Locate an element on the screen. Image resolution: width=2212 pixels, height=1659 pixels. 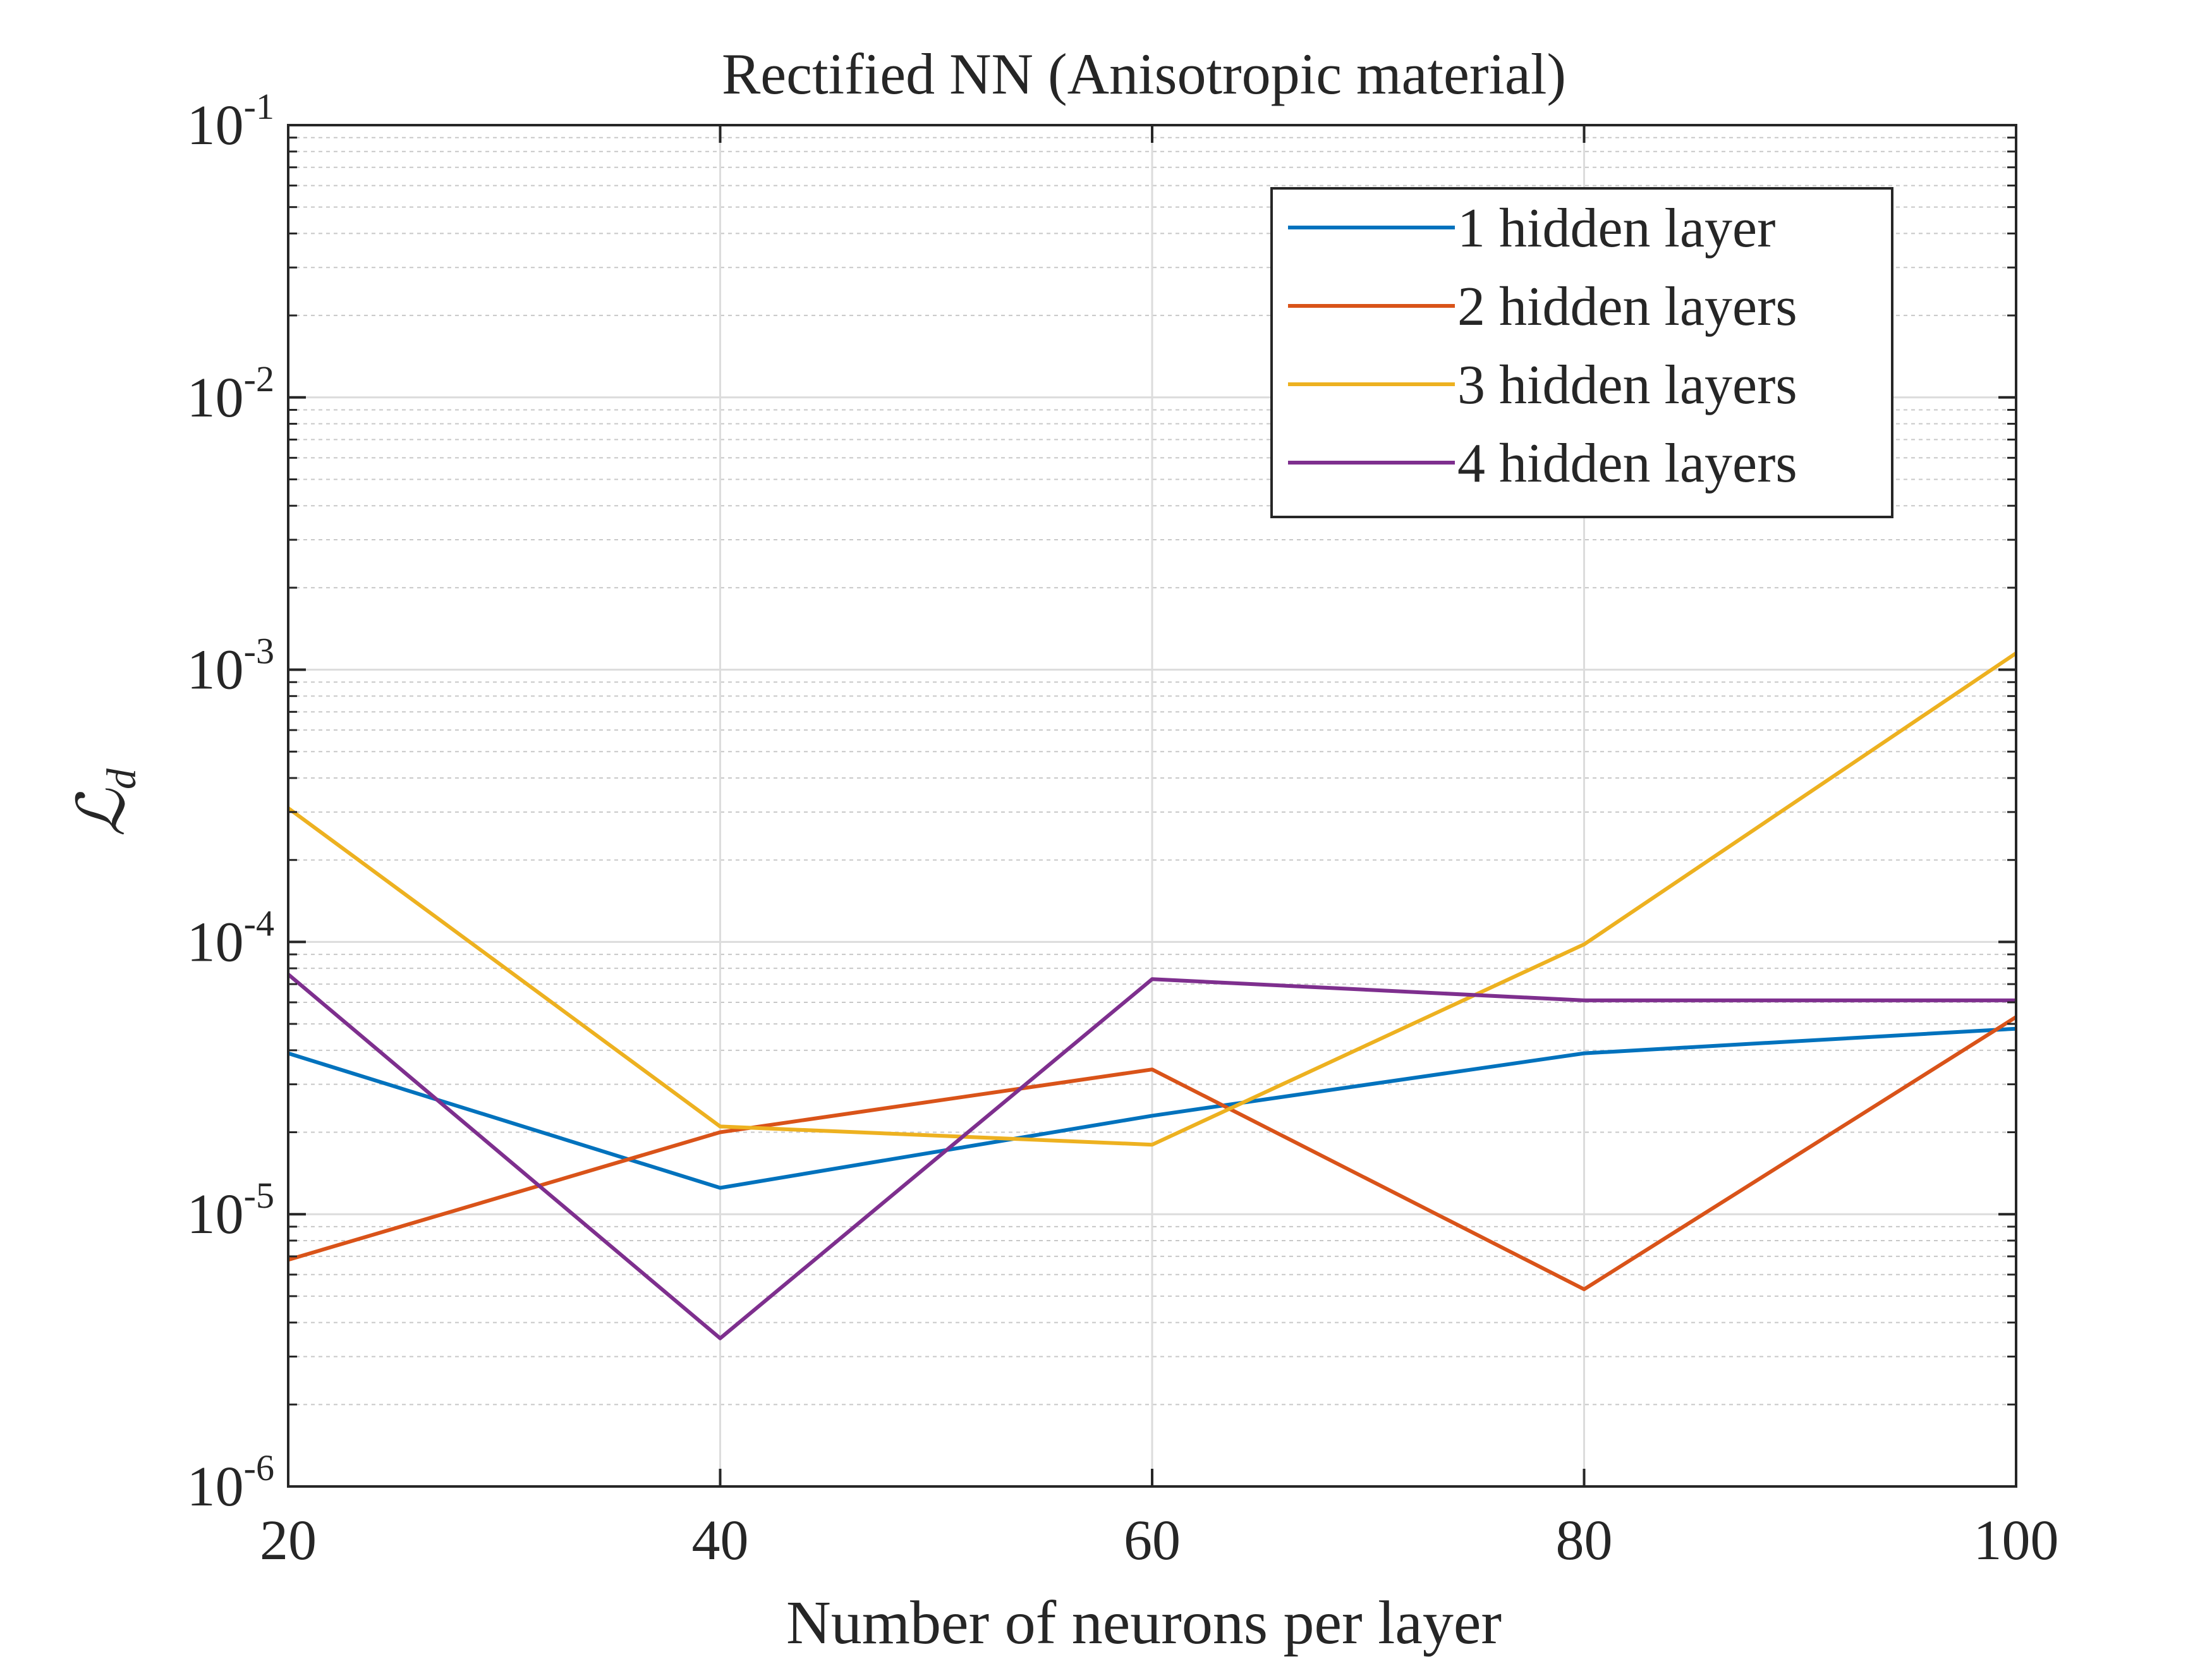
y-axis-label-main: ℒ is located at coordinates (102, 812).